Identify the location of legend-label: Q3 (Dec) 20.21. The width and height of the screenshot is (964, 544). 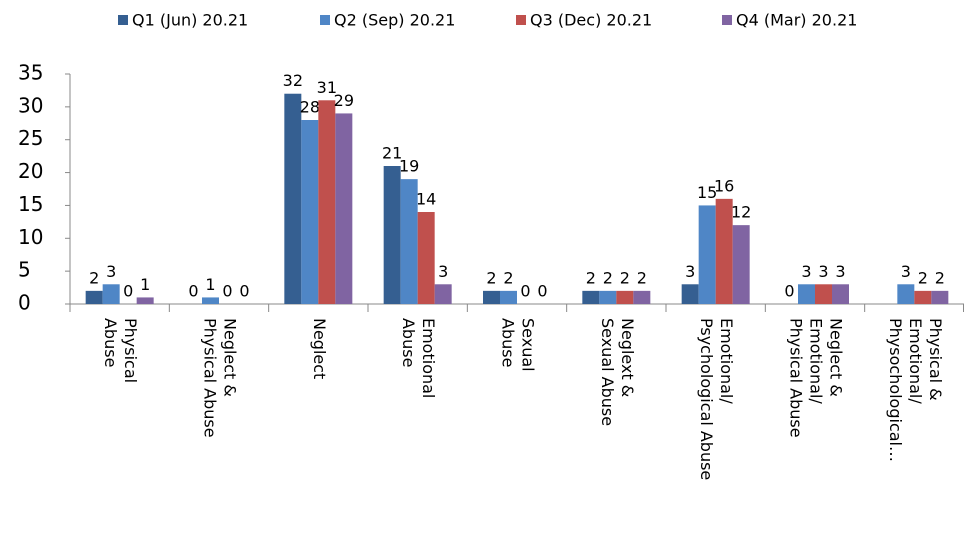
(591, 20).